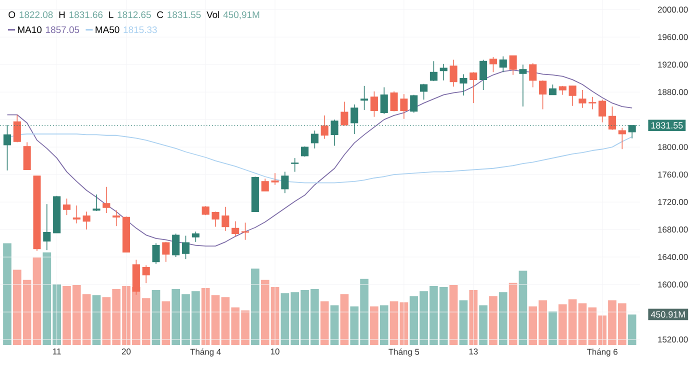  What do you see at coordinates (205, 352) in the screenshot?
I see `x-tick-label: Tháng 4` at bounding box center [205, 352].